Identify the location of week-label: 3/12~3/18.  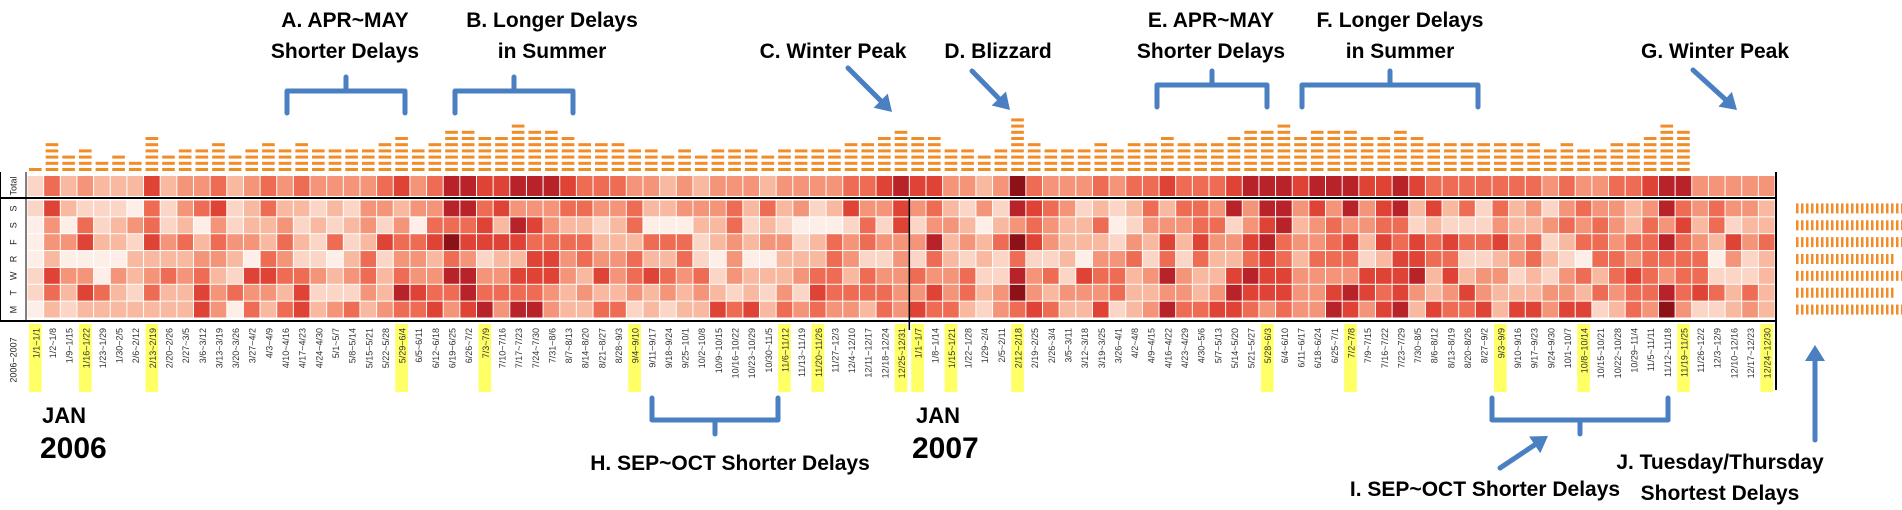
(1085, 348).